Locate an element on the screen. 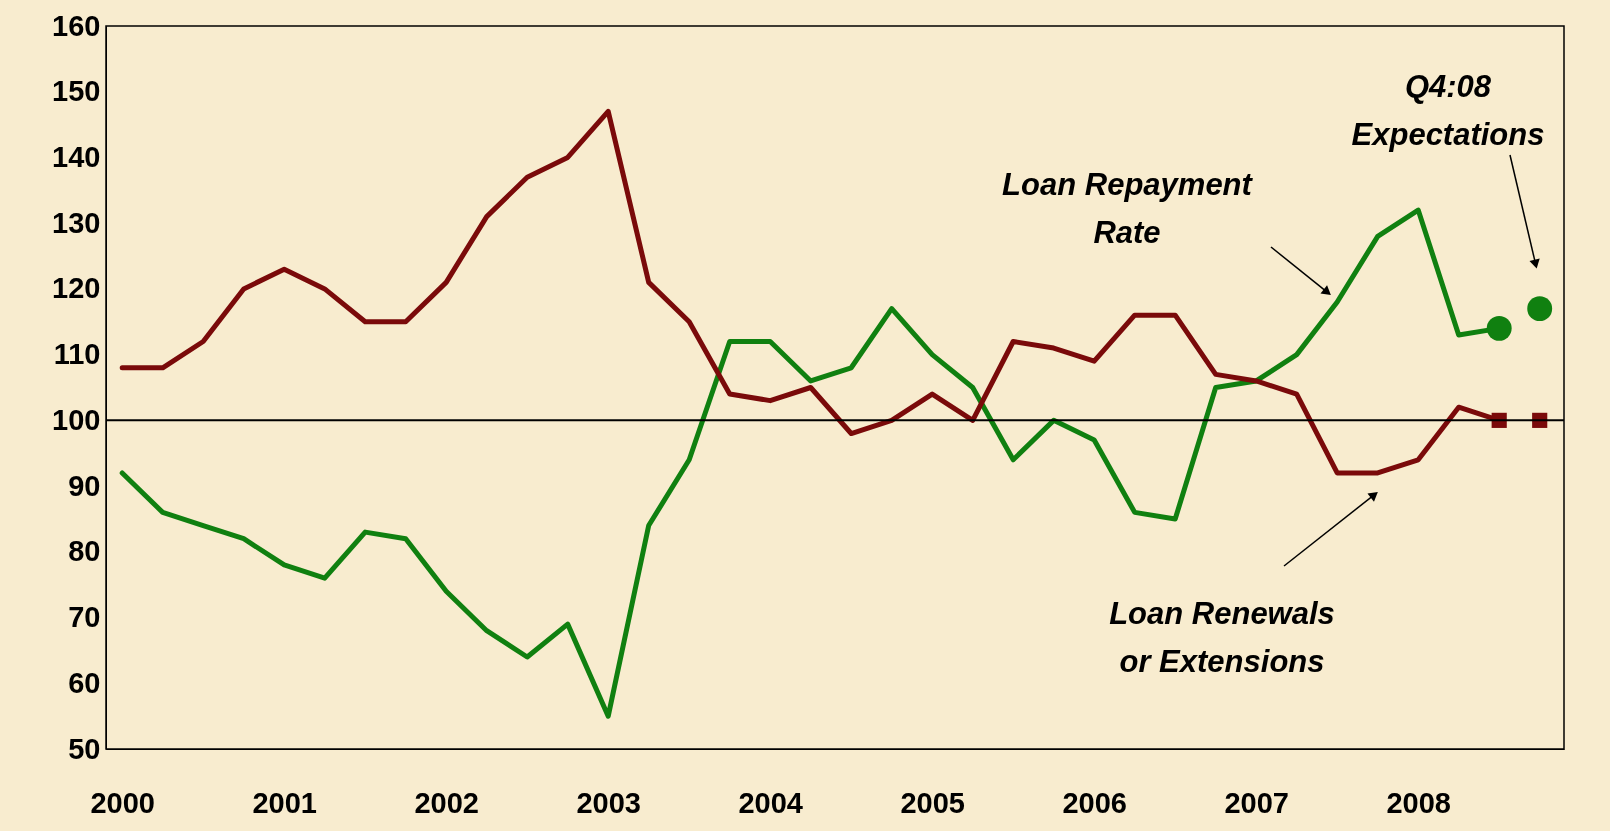 Image resolution: width=1610 pixels, height=831 pixels. y-tick-label: 150 is located at coordinates (76, 91).